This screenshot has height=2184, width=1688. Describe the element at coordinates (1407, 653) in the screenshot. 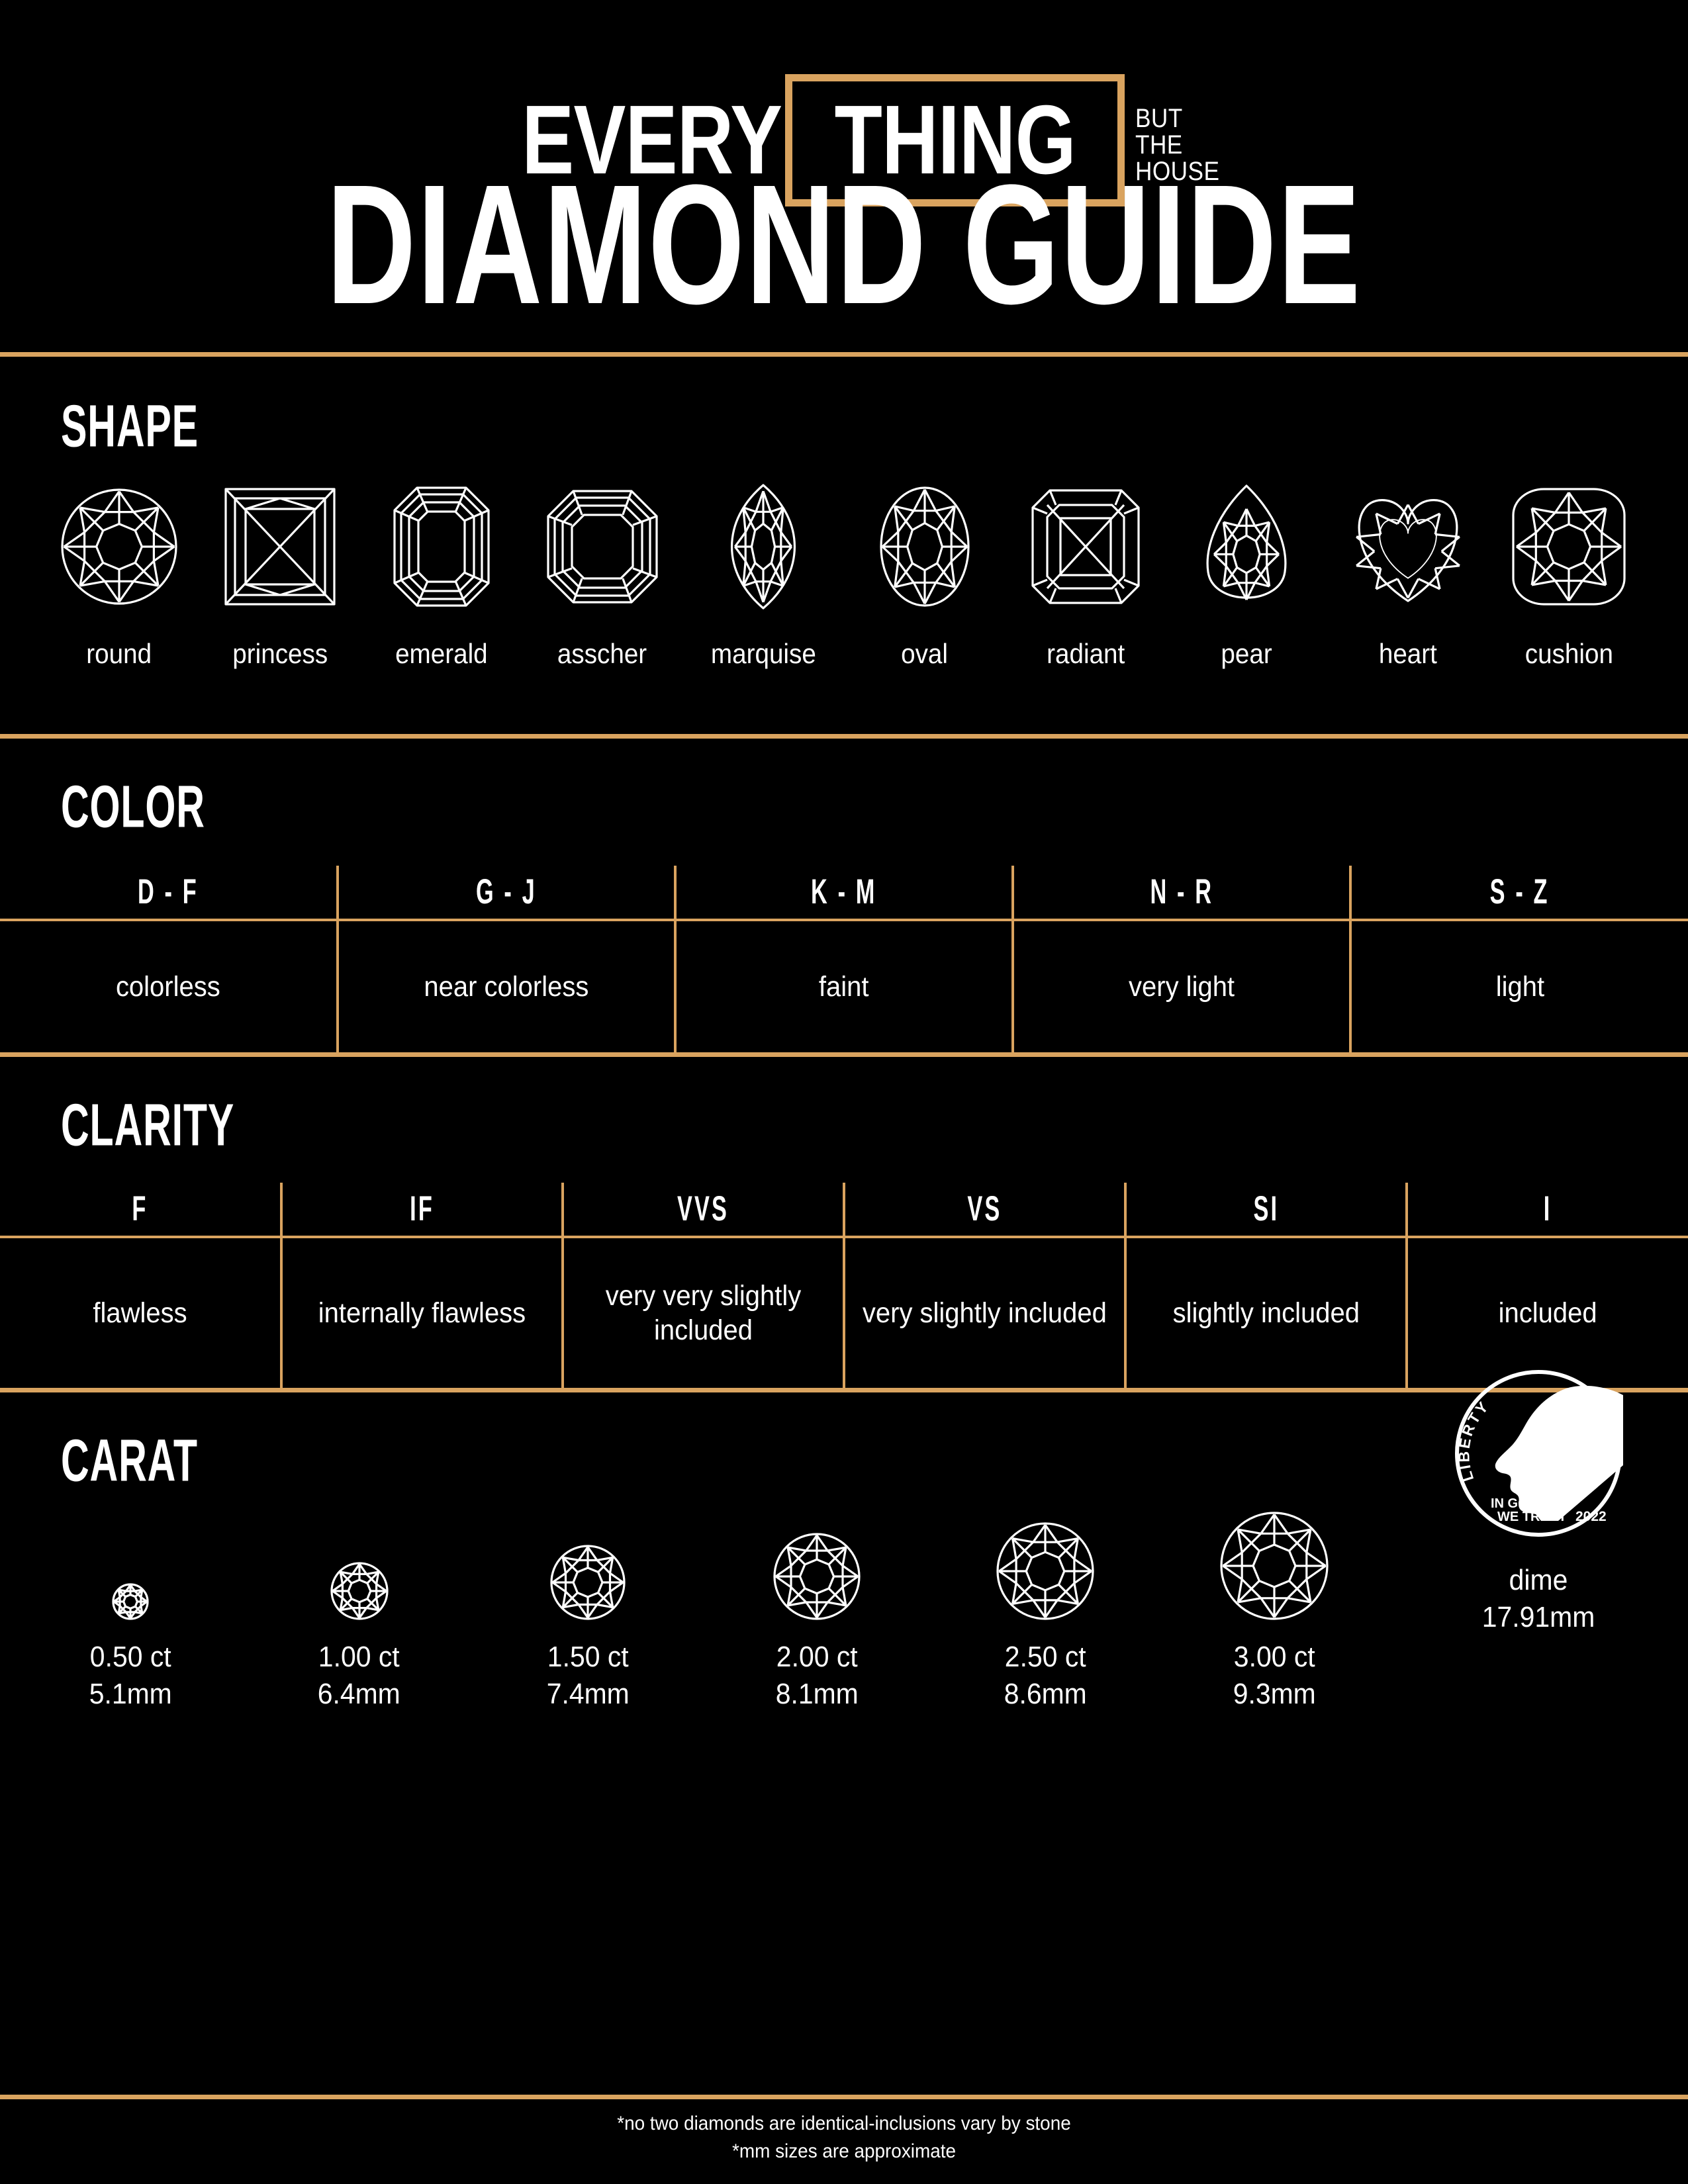

I see `shape-label: heart` at that location.